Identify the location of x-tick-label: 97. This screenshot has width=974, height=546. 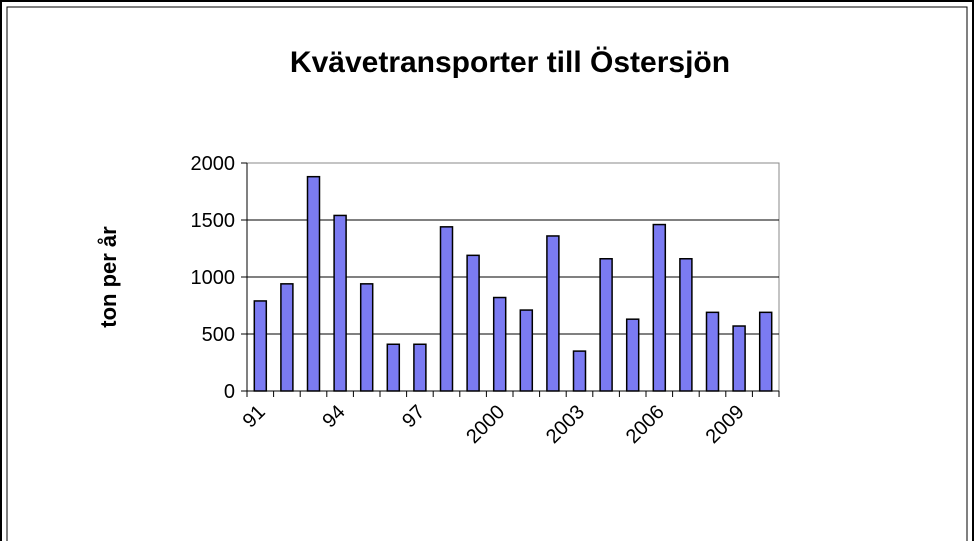
(413, 416).